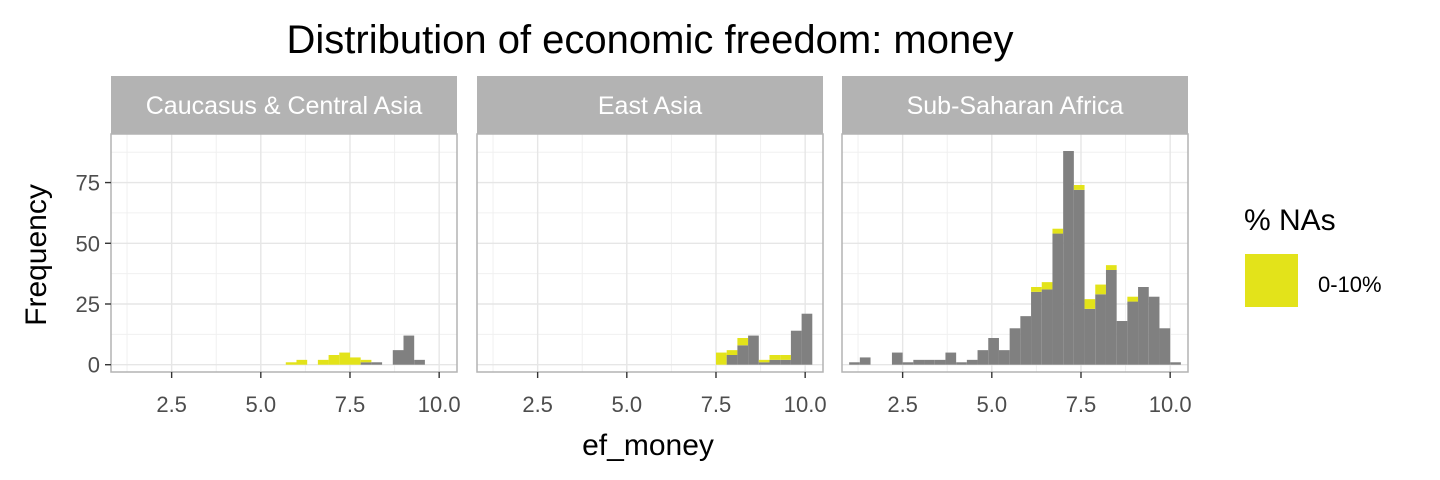 The width and height of the screenshot is (1440, 480). What do you see at coordinates (1313, 255) in the screenshot?
I see `legend: % NAs 0-10%` at bounding box center [1313, 255].